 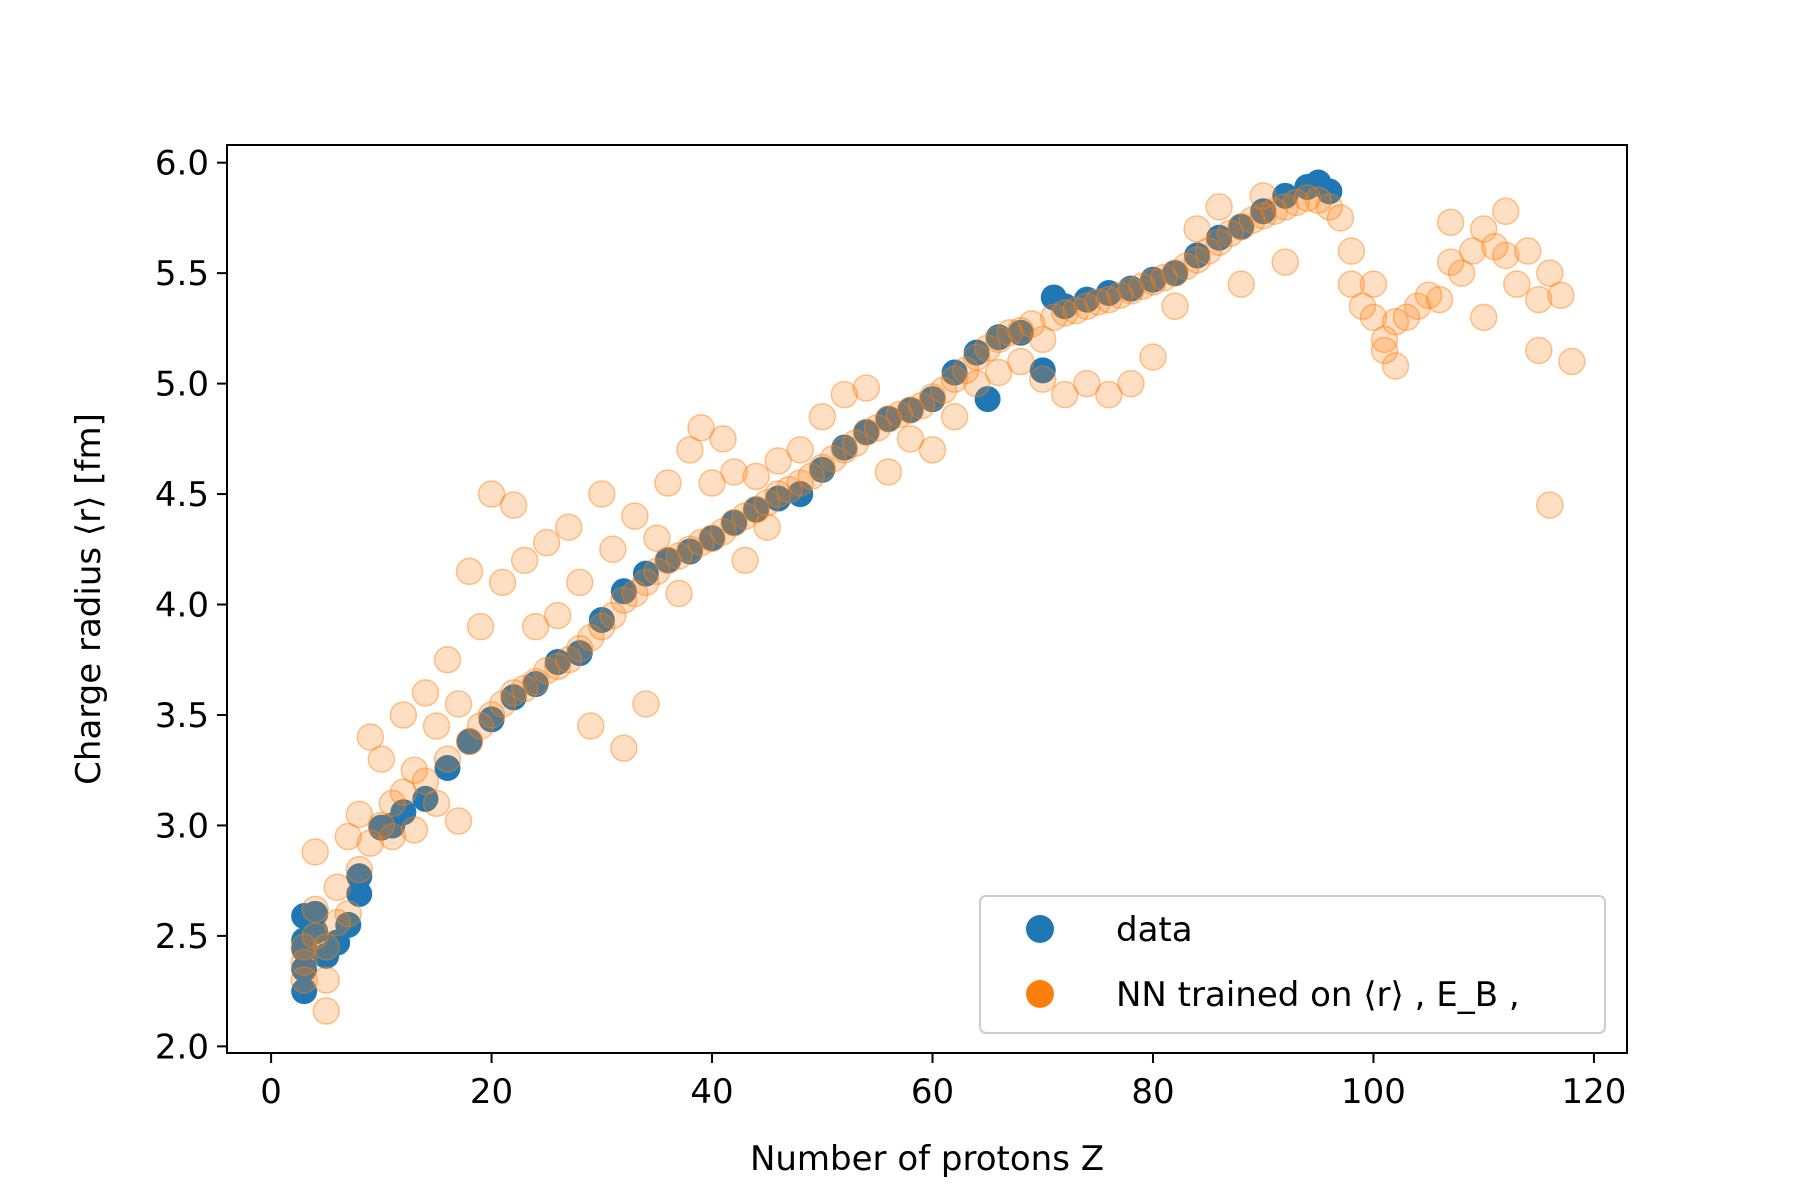 I want to click on y-tick-label: 2.0, so click(x=182, y=1047).